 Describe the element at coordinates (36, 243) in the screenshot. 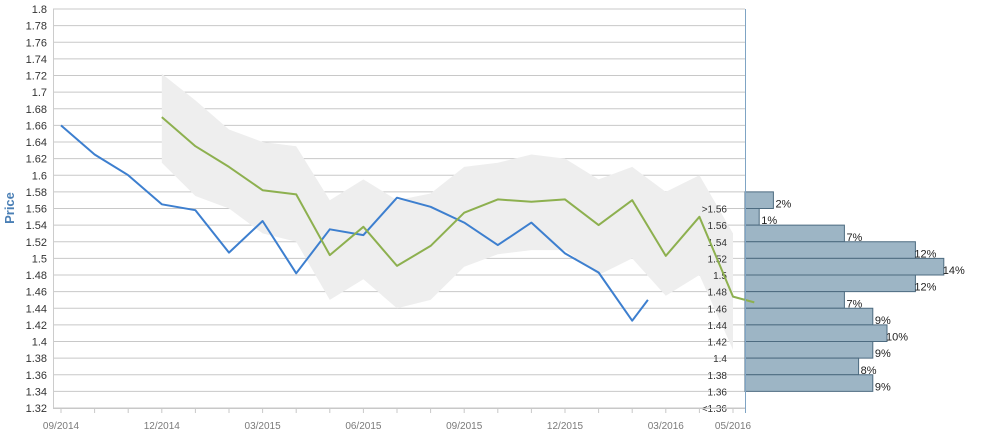

I see `y-tick-label: 1.52` at that location.